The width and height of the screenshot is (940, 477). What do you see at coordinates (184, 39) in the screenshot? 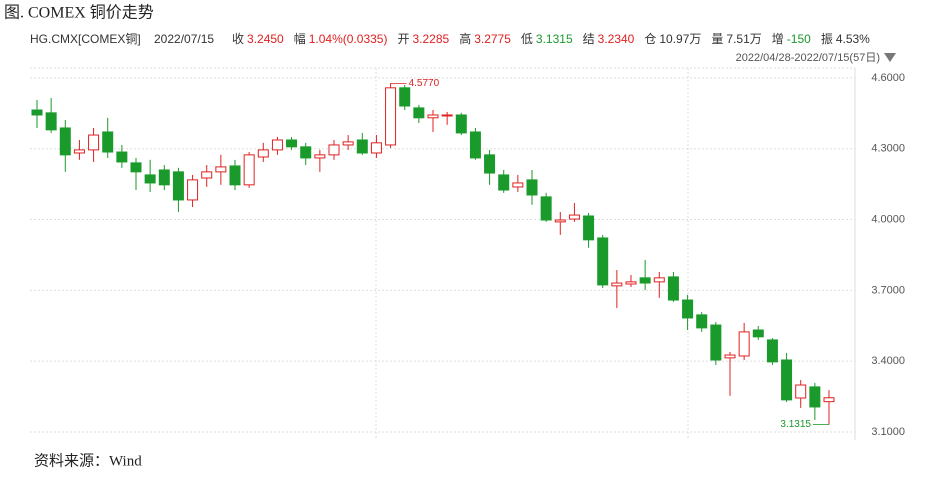
I see `date: 2022/07/15` at bounding box center [184, 39].